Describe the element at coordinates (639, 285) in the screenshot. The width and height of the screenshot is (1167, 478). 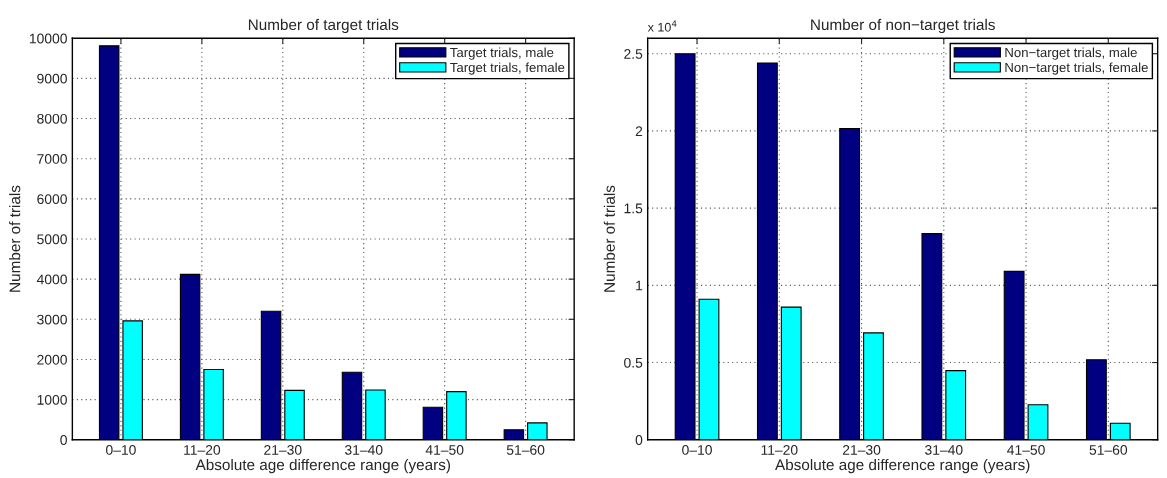
I see `y-tick-label: 1` at that location.